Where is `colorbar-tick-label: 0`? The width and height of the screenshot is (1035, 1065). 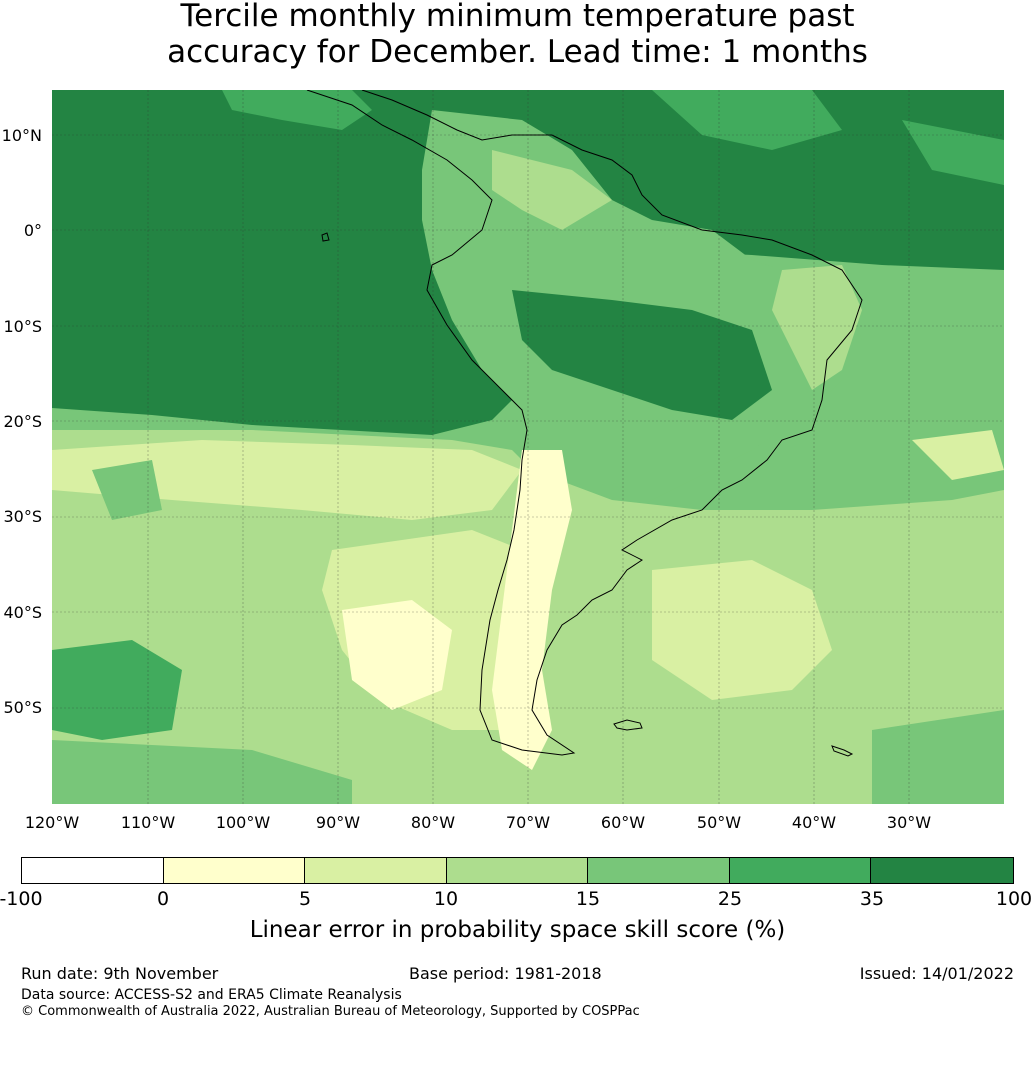
colorbar-tick-label: 0 is located at coordinates (163, 899).